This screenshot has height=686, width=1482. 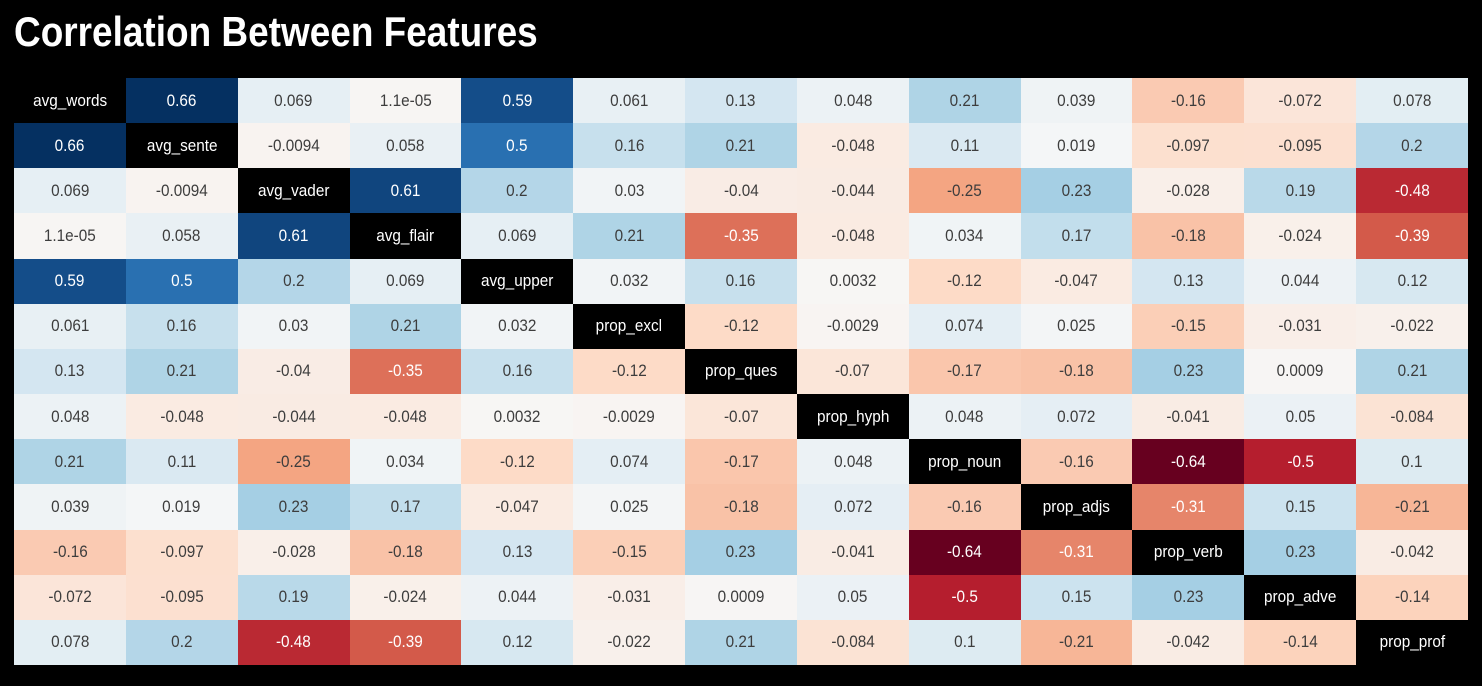 I want to click on diagonal-feature-cell: prop_ques, so click(x=741, y=371).